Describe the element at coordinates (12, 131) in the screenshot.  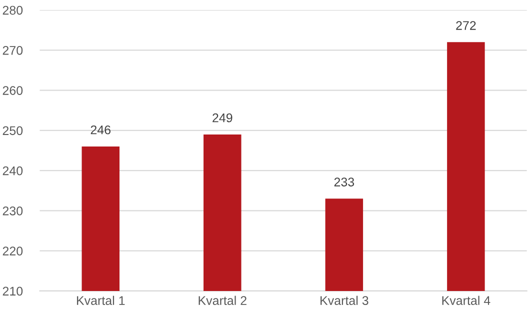
I see `y-tick-label: 250` at that location.